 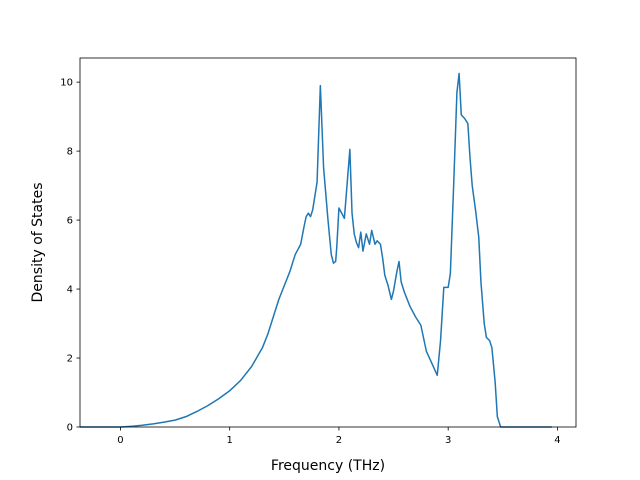 I want to click on x-tick-label: 4, so click(x=557, y=440).